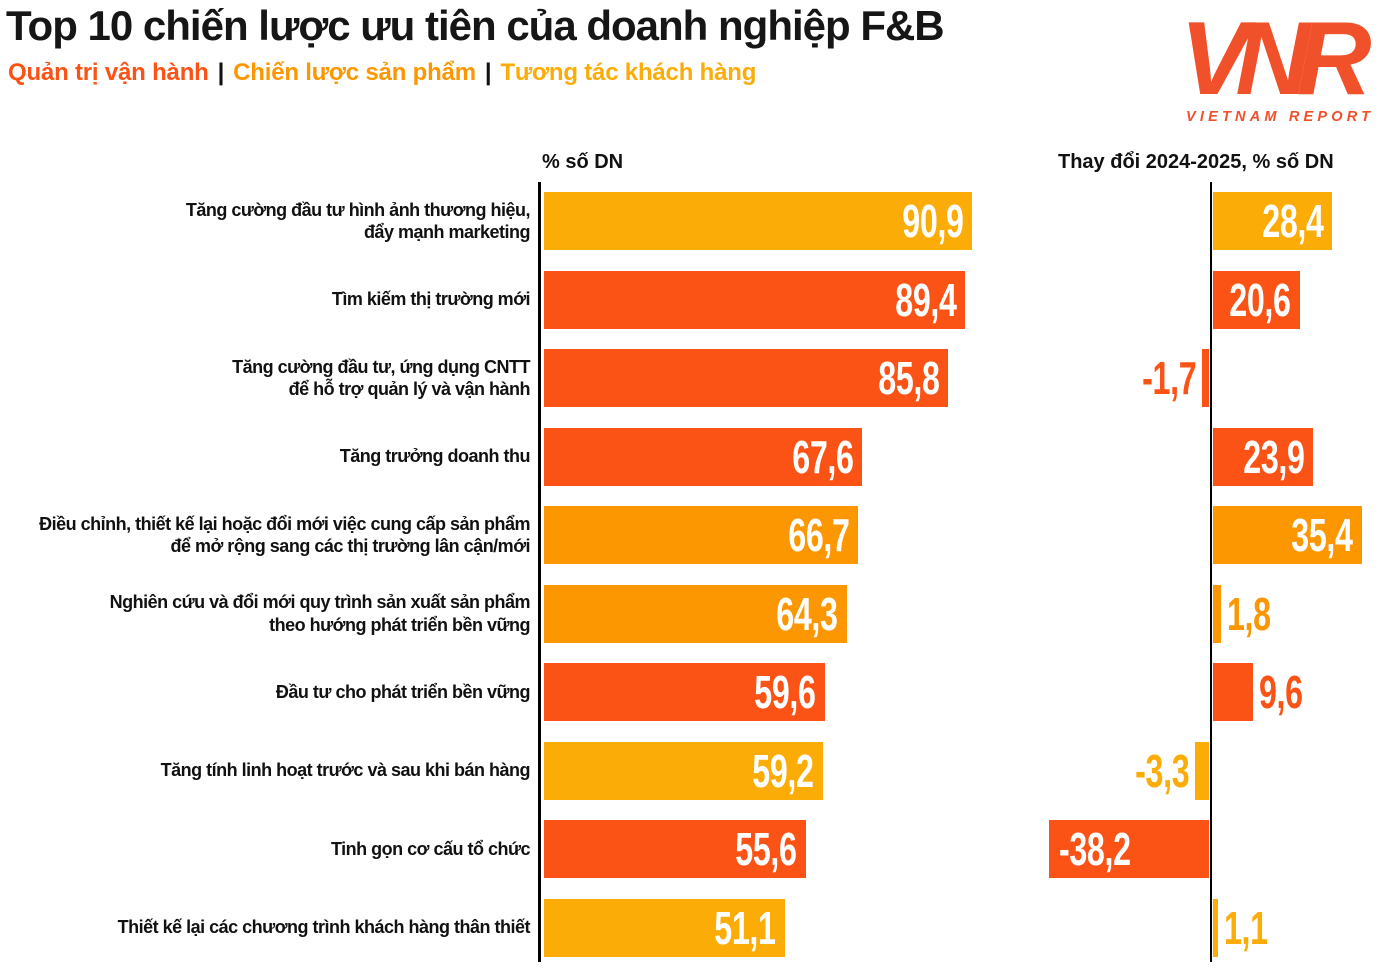 The image size is (1379, 975). Describe the element at coordinates (755, 299) in the screenshot. I see `value-bar: 89,4` at that location.